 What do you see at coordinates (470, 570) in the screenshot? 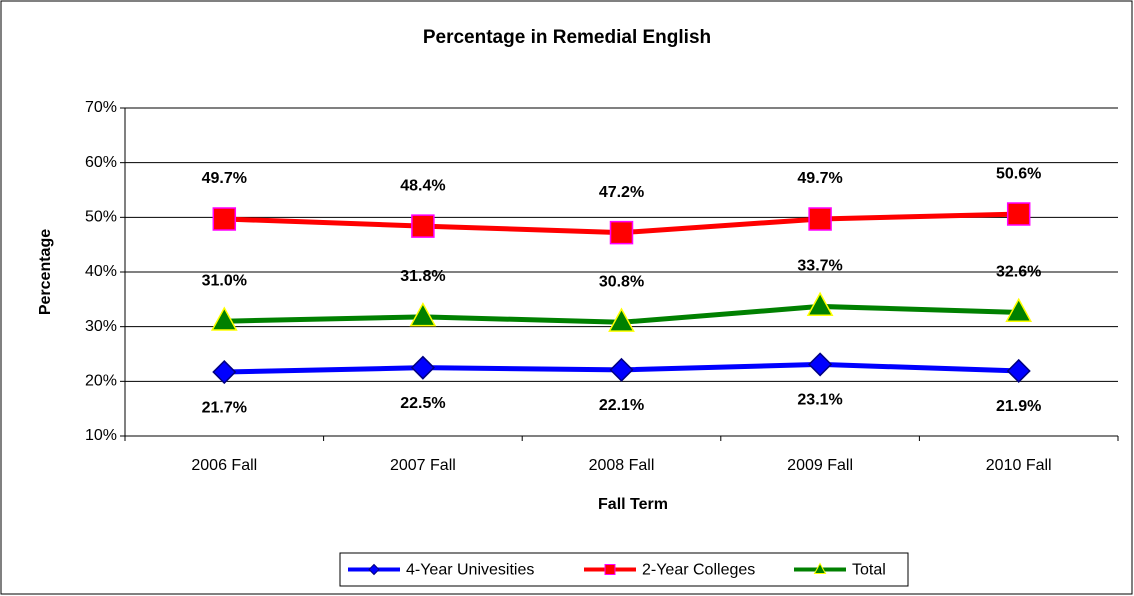
I see `legend-label: 4-Year Univesities` at bounding box center [470, 570].